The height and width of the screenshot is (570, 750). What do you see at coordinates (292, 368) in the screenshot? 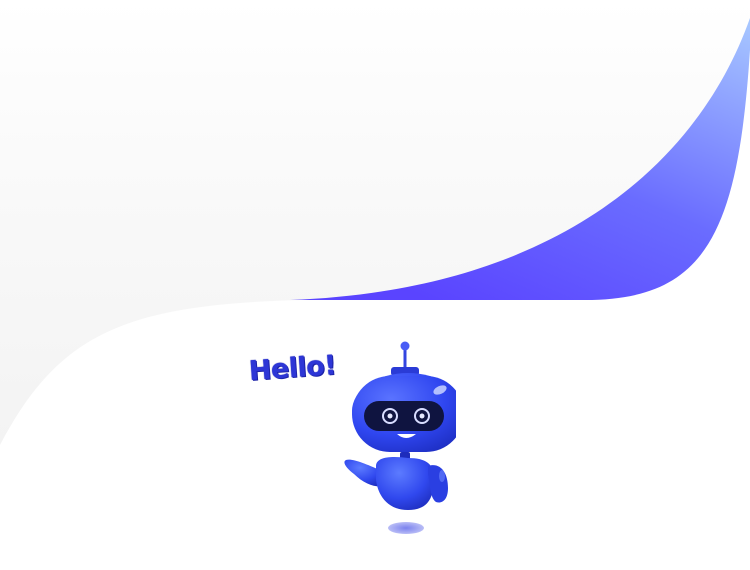
I see `greeting-text: Hello!` at bounding box center [292, 368].